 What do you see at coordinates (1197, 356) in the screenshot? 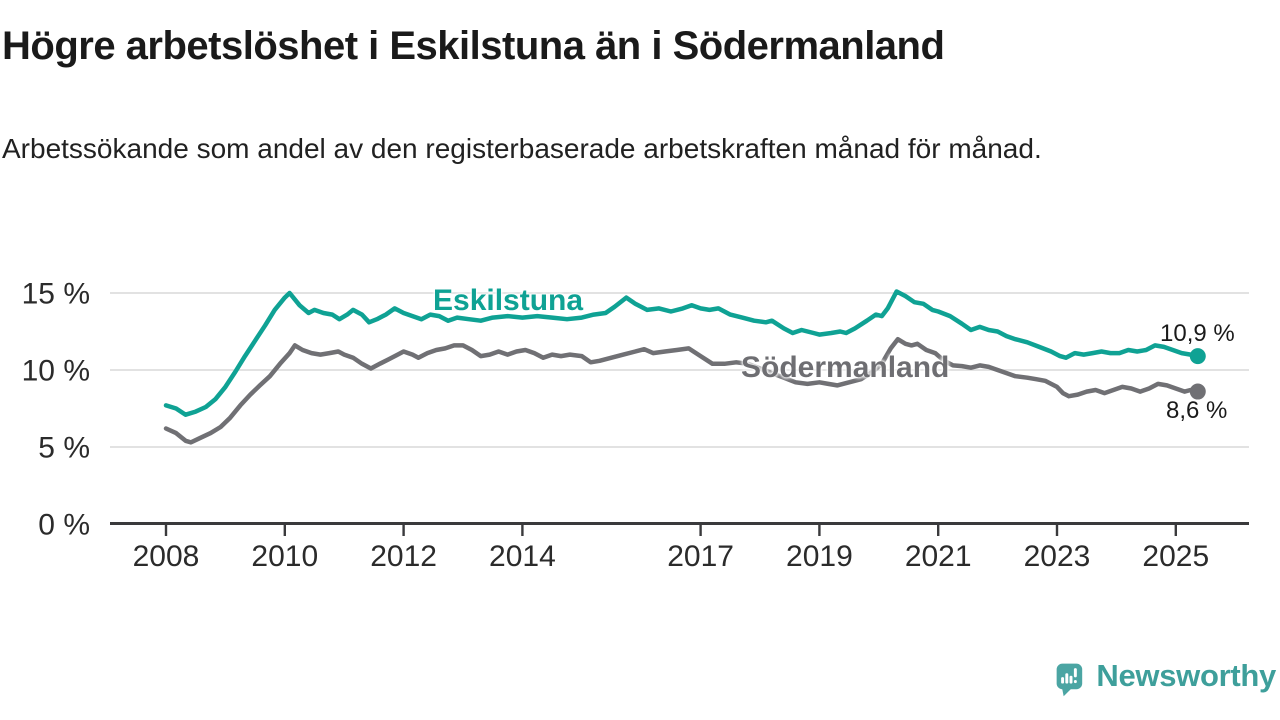
I see `series-end-dot-eskilstuna` at bounding box center [1197, 356].